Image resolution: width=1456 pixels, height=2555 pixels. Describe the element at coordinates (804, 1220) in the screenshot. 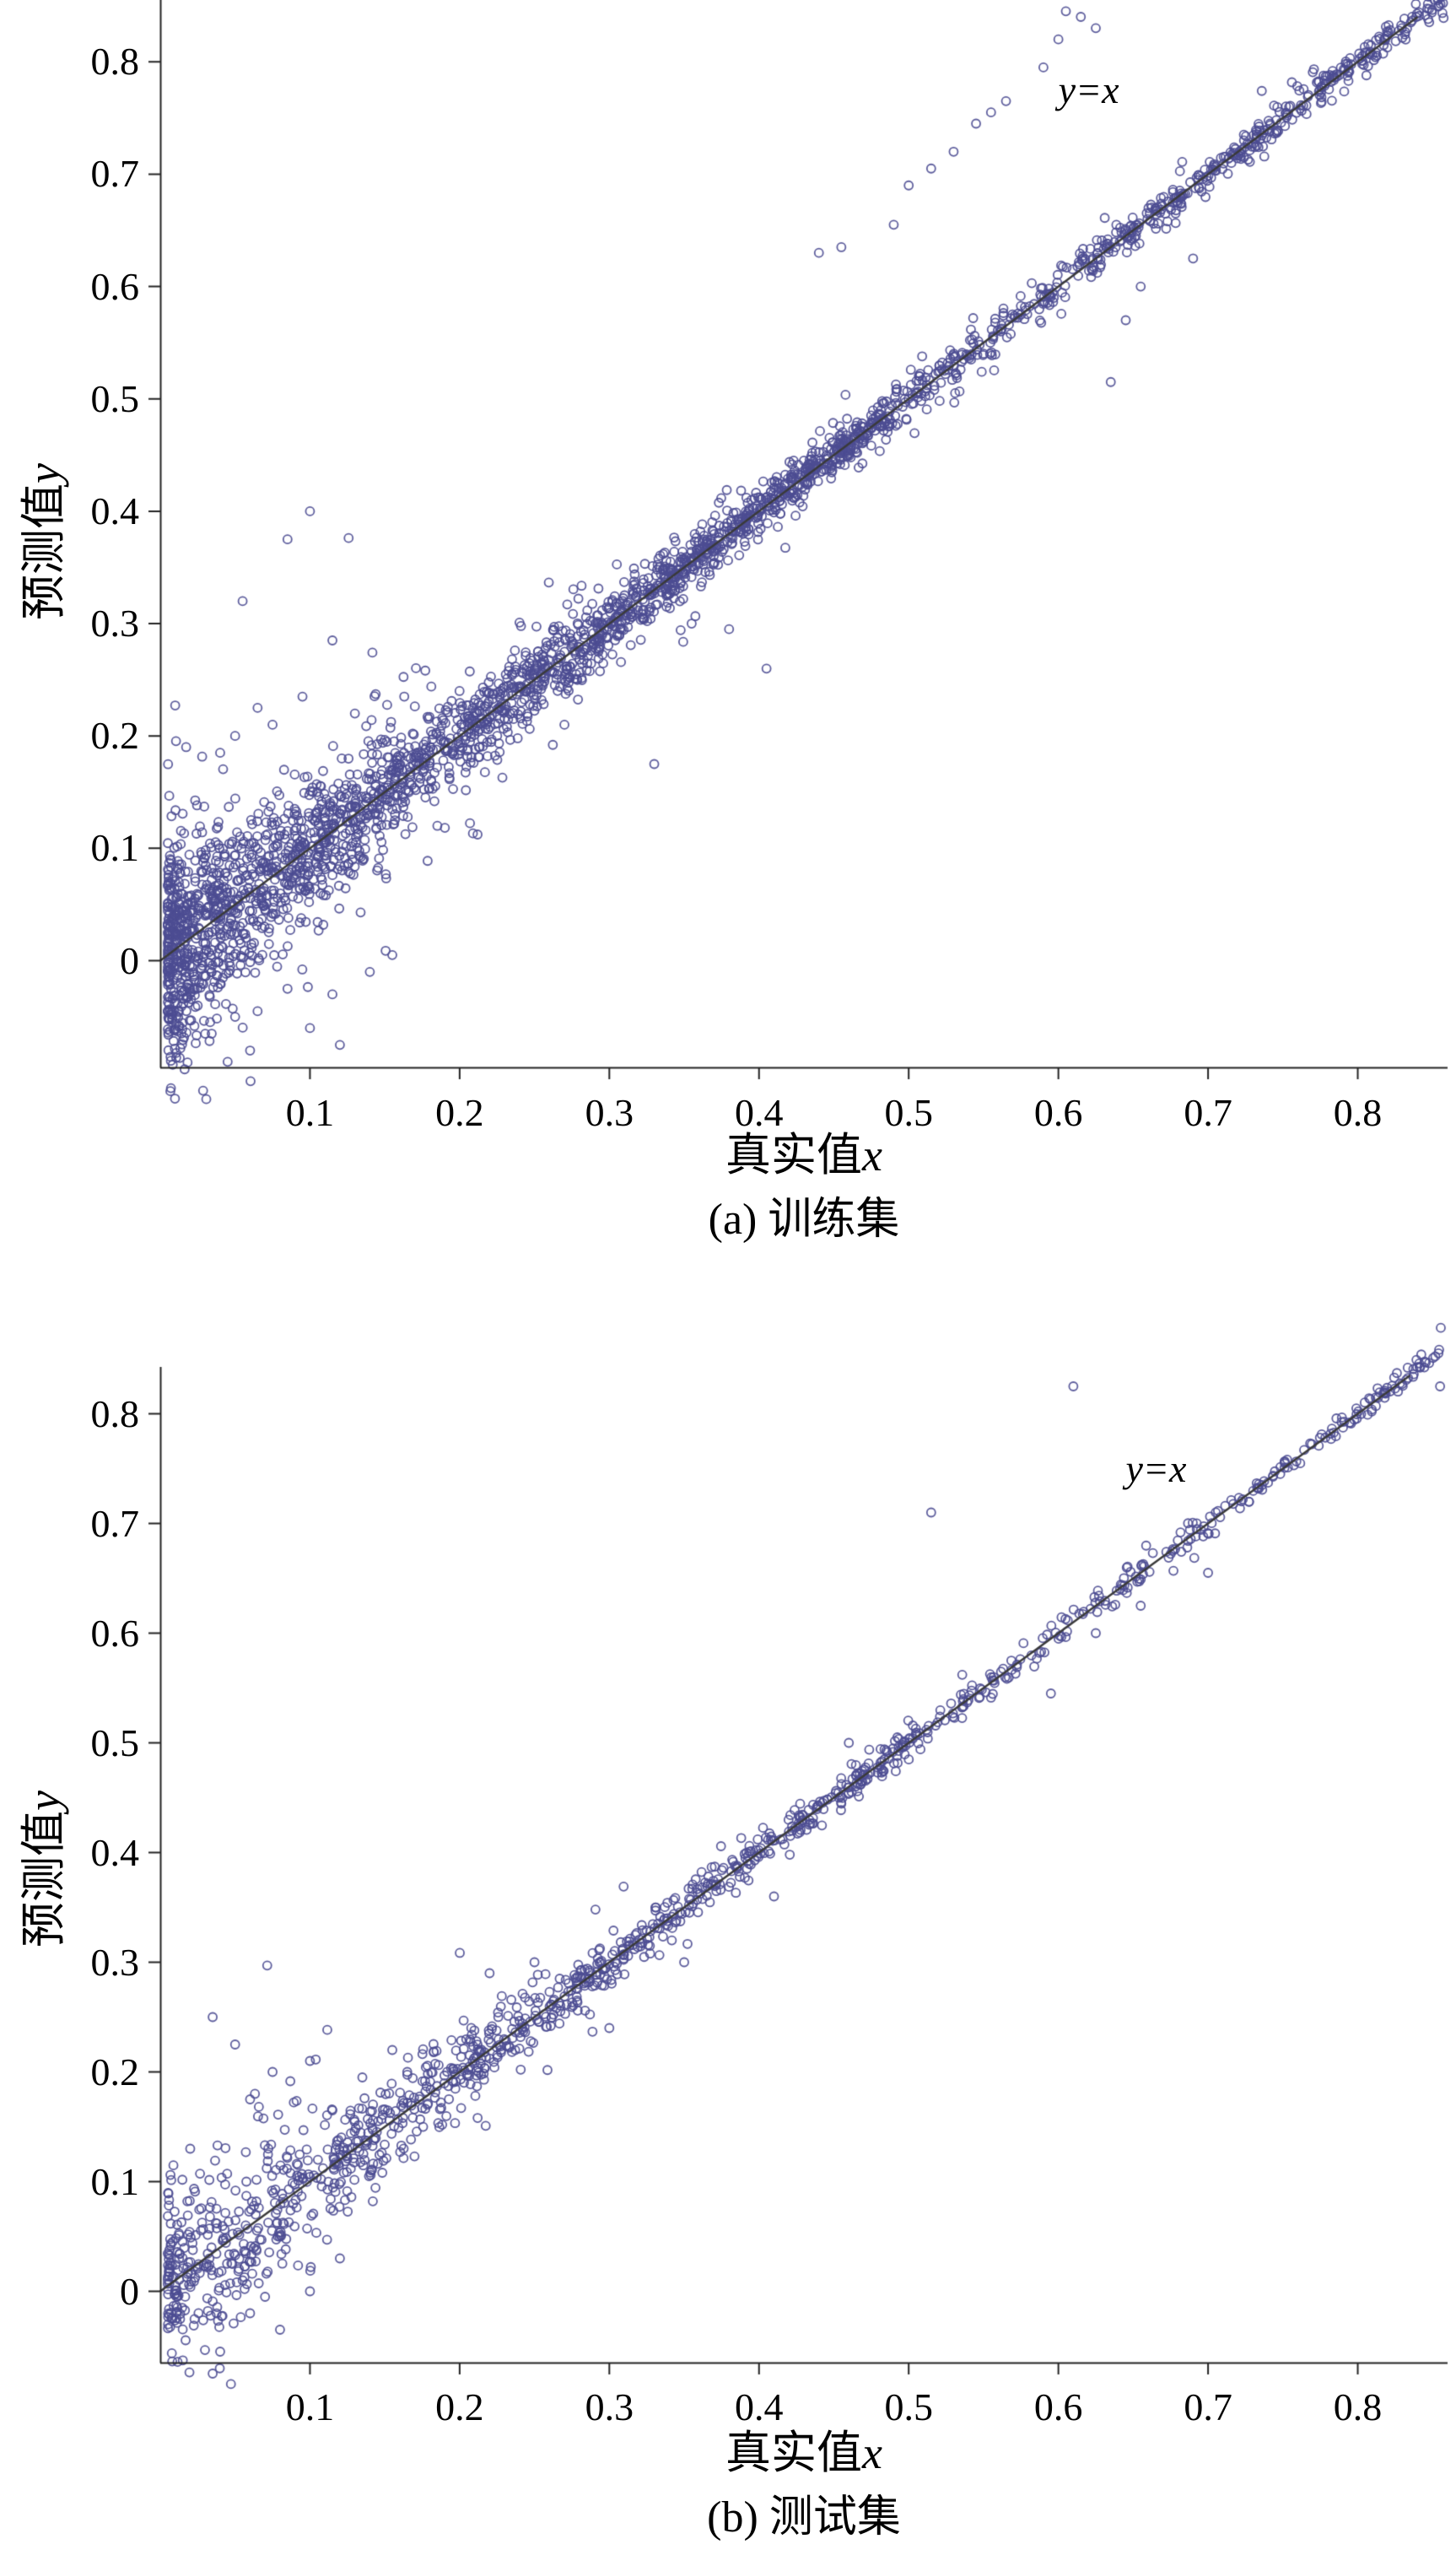

I see `caption-train: (a) 训练集` at that location.